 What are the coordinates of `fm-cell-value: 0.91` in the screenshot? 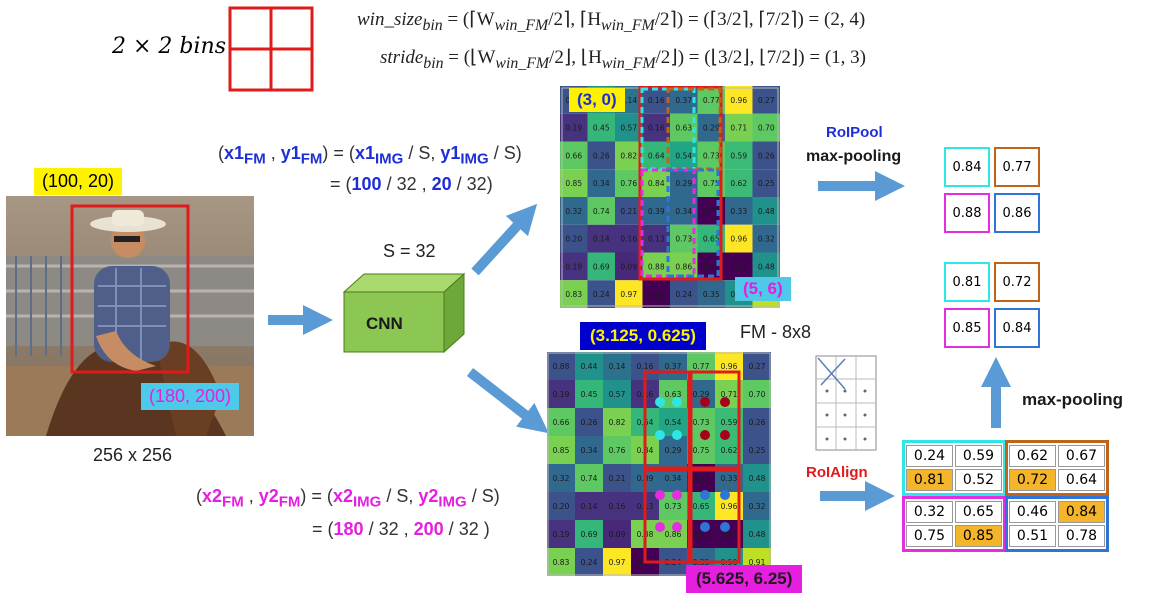 It's located at (757, 562).